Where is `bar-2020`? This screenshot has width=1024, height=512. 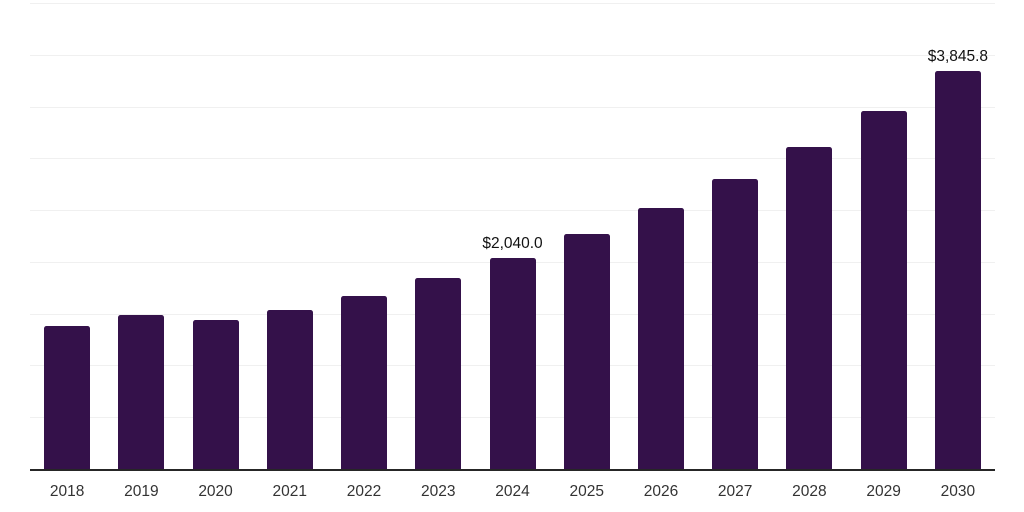 bar-2020 is located at coordinates (215, 394).